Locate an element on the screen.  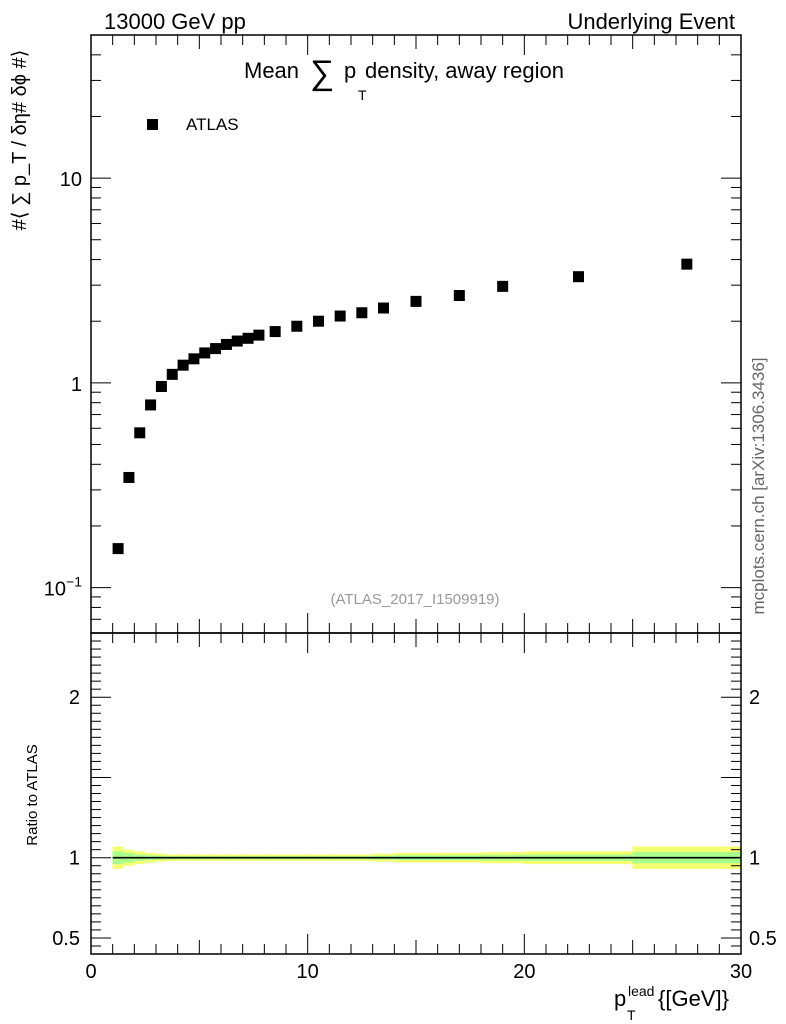
x-label-p: p is located at coordinates (620, 998).